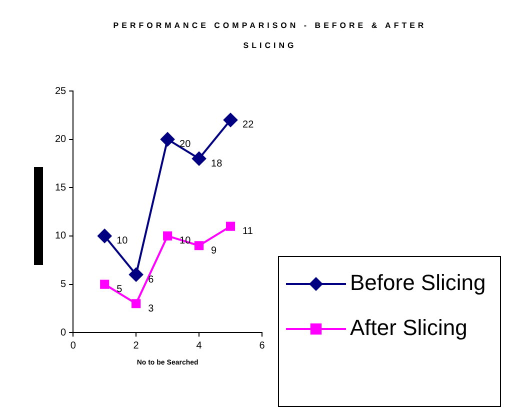 This screenshot has height=417, width=513. What do you see at coordinates (136, 346) in the screenshot?
I see `x-tick-label: 2` at bounding box center [136, 346].